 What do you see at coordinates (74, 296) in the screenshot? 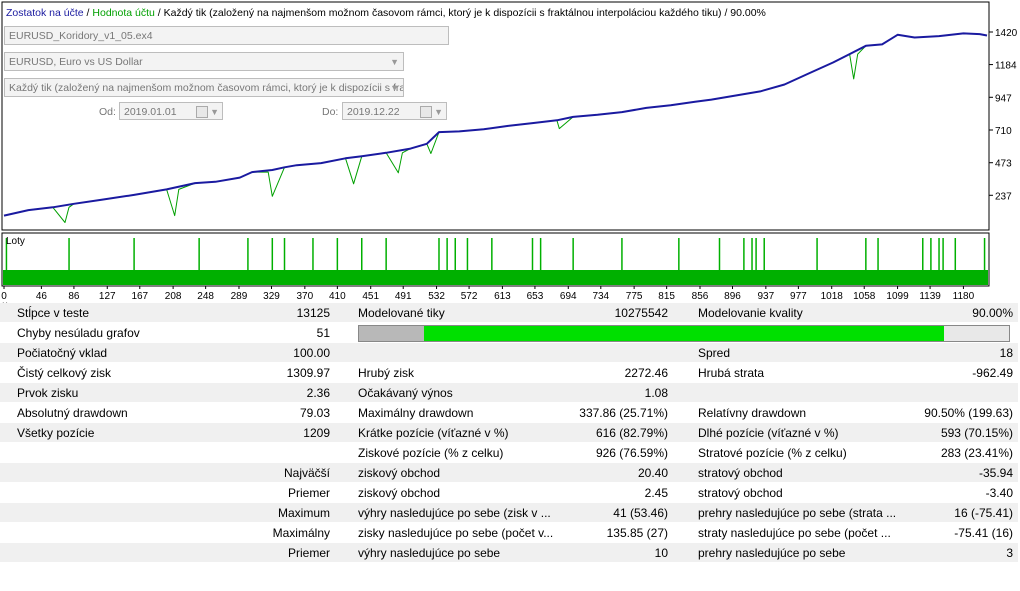
I see `x-tick-label: 86` at bounding box center [74, 296].